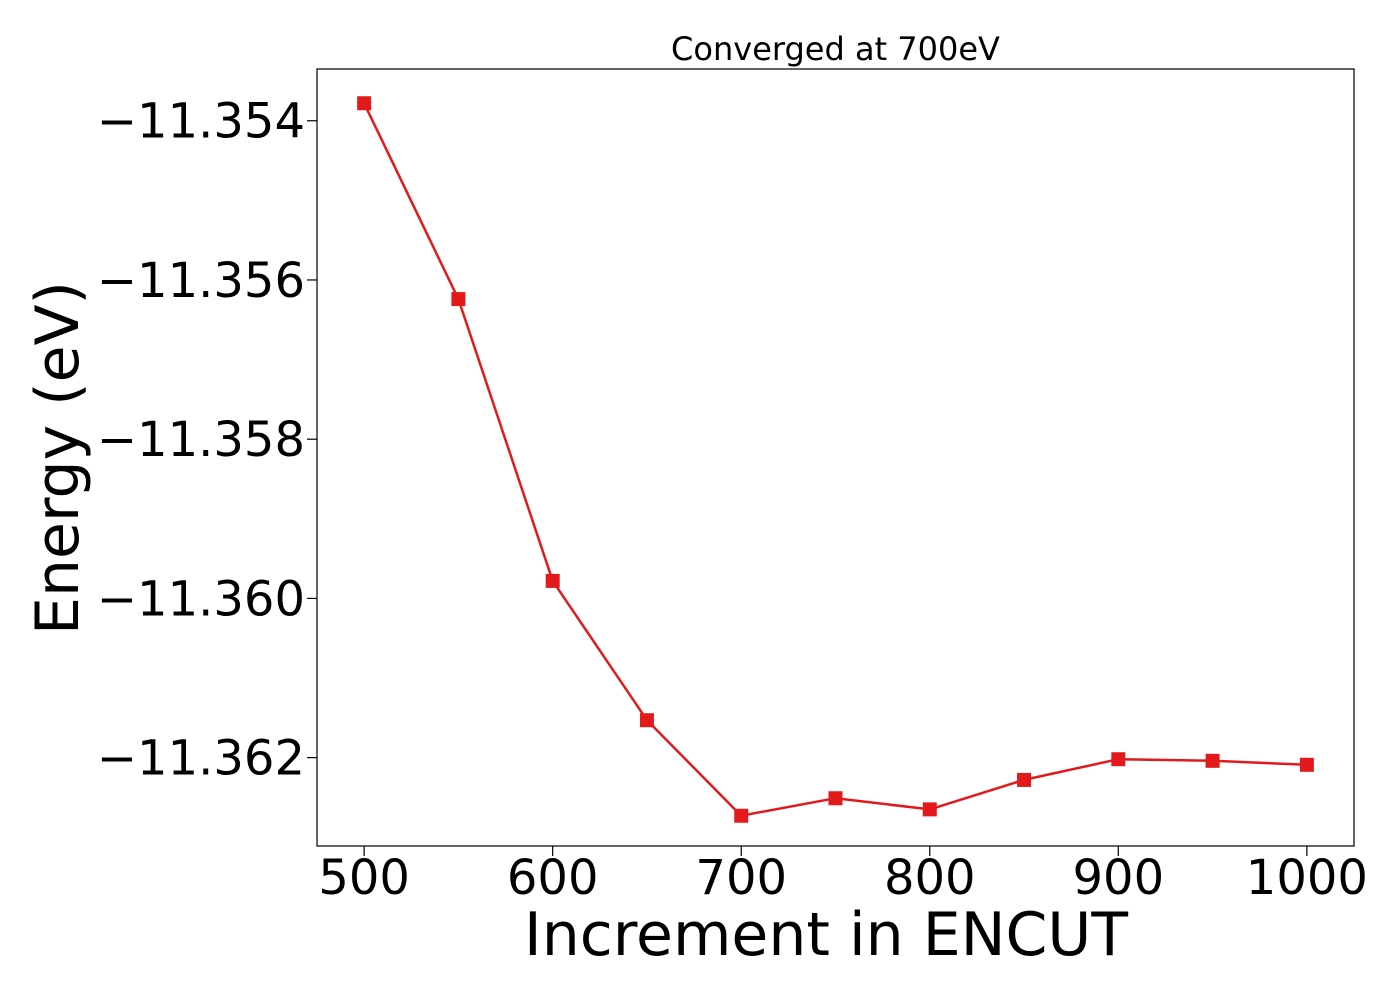 This screenshot has width=1400, height=1005. What do you see at coordinates (1307, 878) in the screenshot?
I see `x-tick-label: 1000` at bounding box center [1307, 878].